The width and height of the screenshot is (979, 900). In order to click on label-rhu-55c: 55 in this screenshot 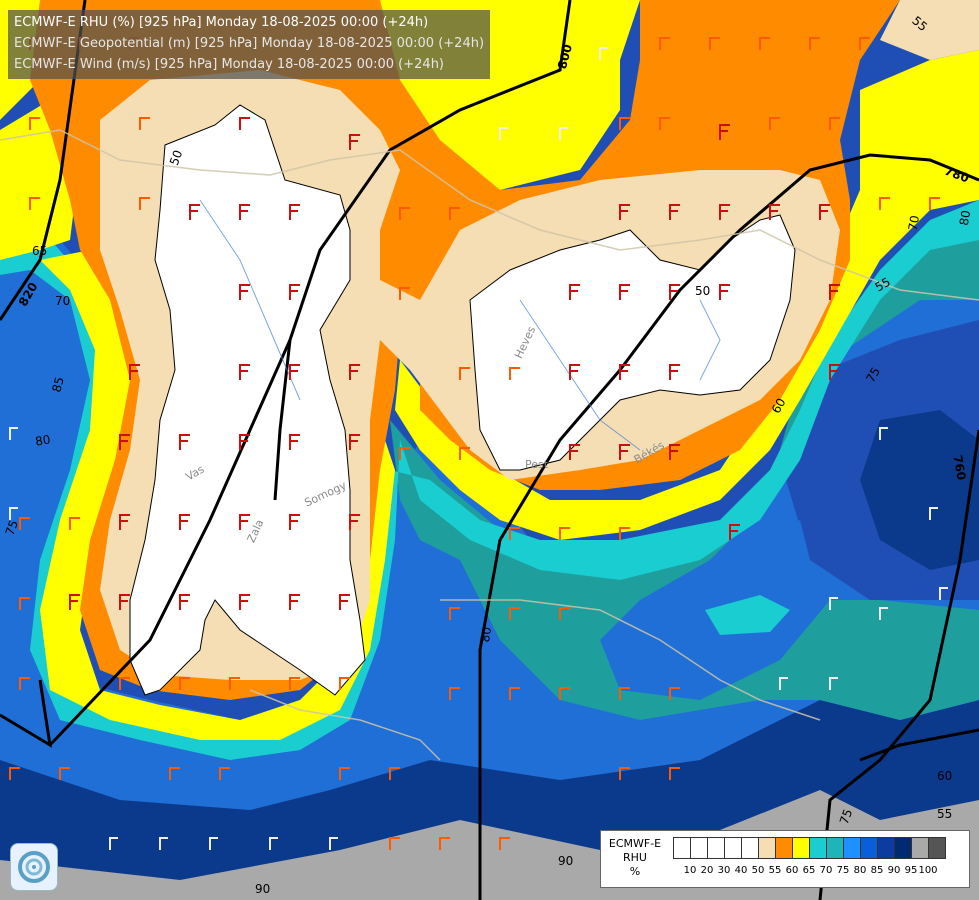, I will do `click(944, 814)`.